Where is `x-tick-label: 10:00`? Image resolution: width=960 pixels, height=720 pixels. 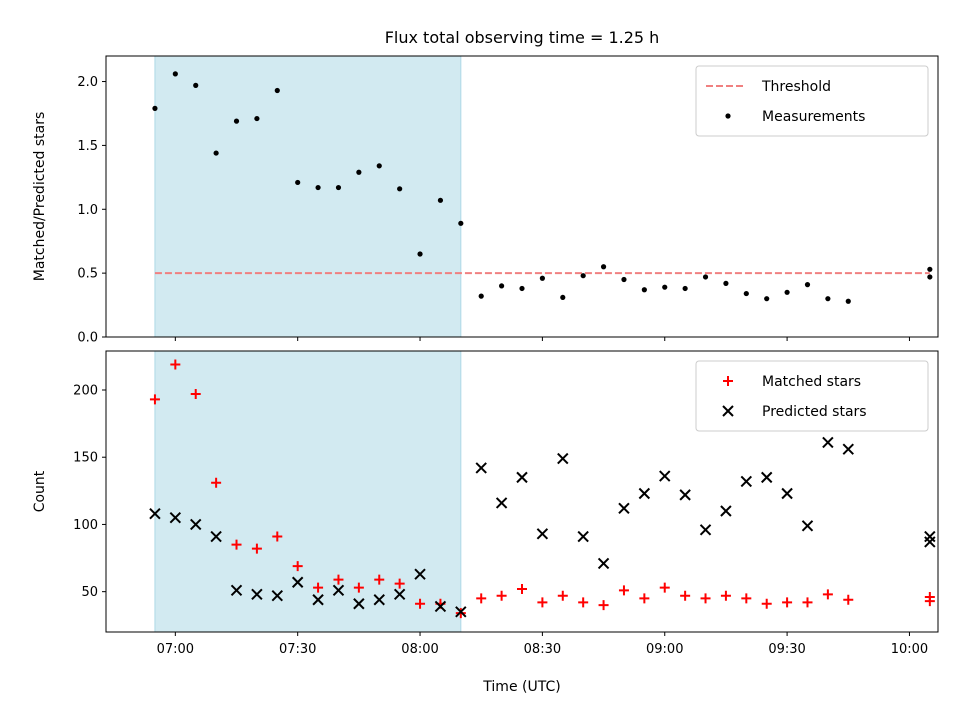 x-tick-label: 10:00 is located at coordinates (909, 649).